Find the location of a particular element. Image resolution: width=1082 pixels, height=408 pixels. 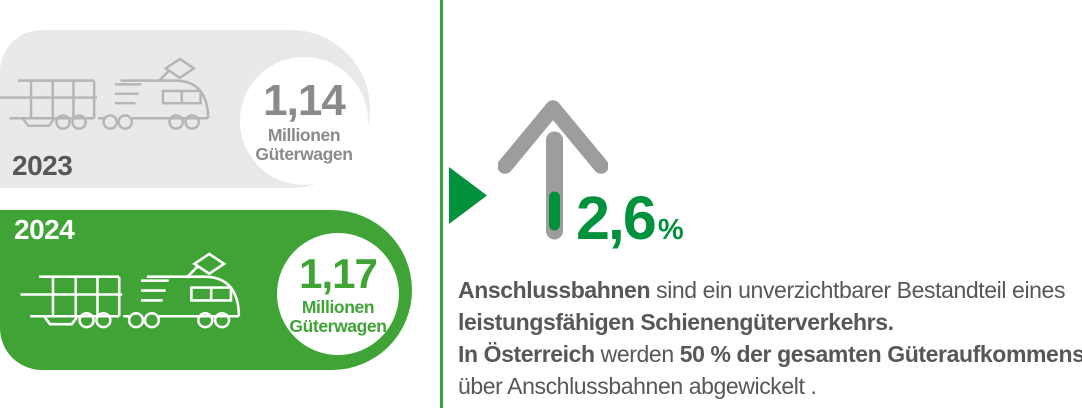

value-badge-2023: 1,14 Millionen Güterwagen is located at coordinates (304, 121).